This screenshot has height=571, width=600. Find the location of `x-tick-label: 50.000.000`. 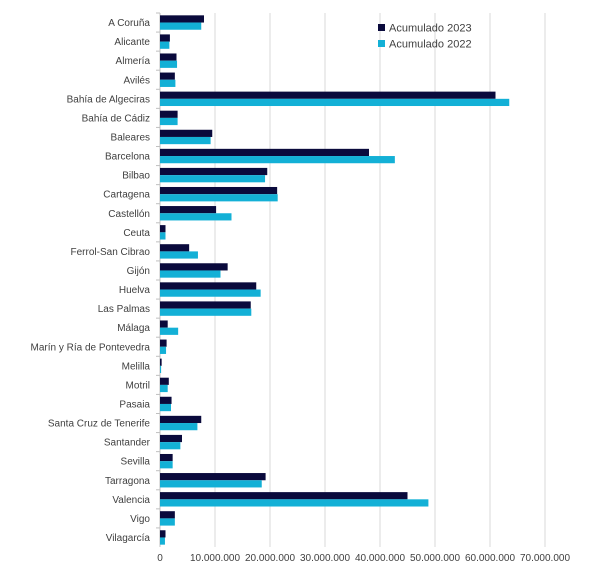

x-tick-label: 50.000.000 is located at coordinates (435, 558).